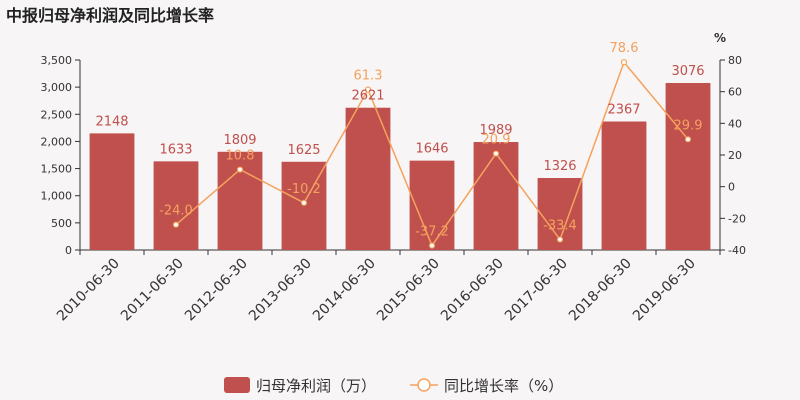 This screenshot has width=800, height=400. Describe the element at coordinates (57, 196) in the screenshot. I see `left-axis-tick-label: 1,000` at that location.